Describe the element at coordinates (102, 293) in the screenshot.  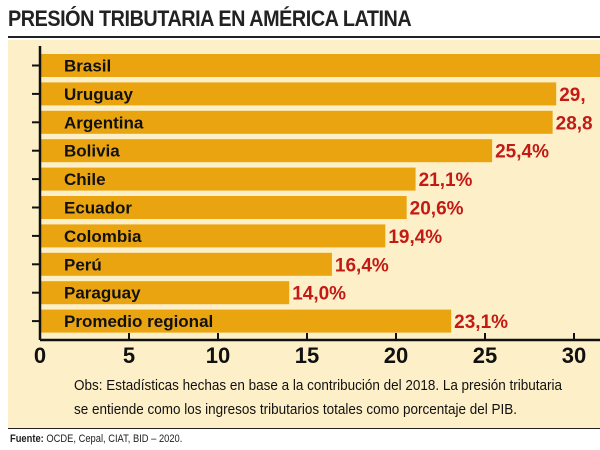
I see `category-label: Paraguay` at that location.